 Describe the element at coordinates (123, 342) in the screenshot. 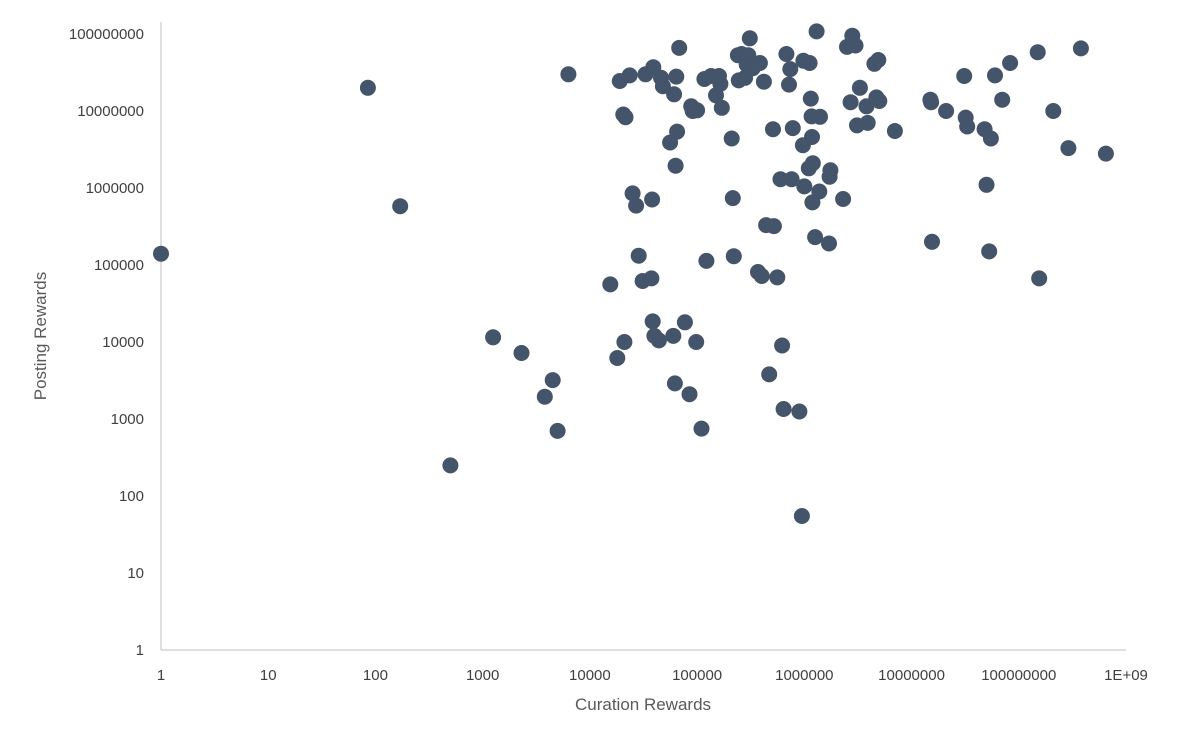

I see `y-tick-label: 10000` at that location.